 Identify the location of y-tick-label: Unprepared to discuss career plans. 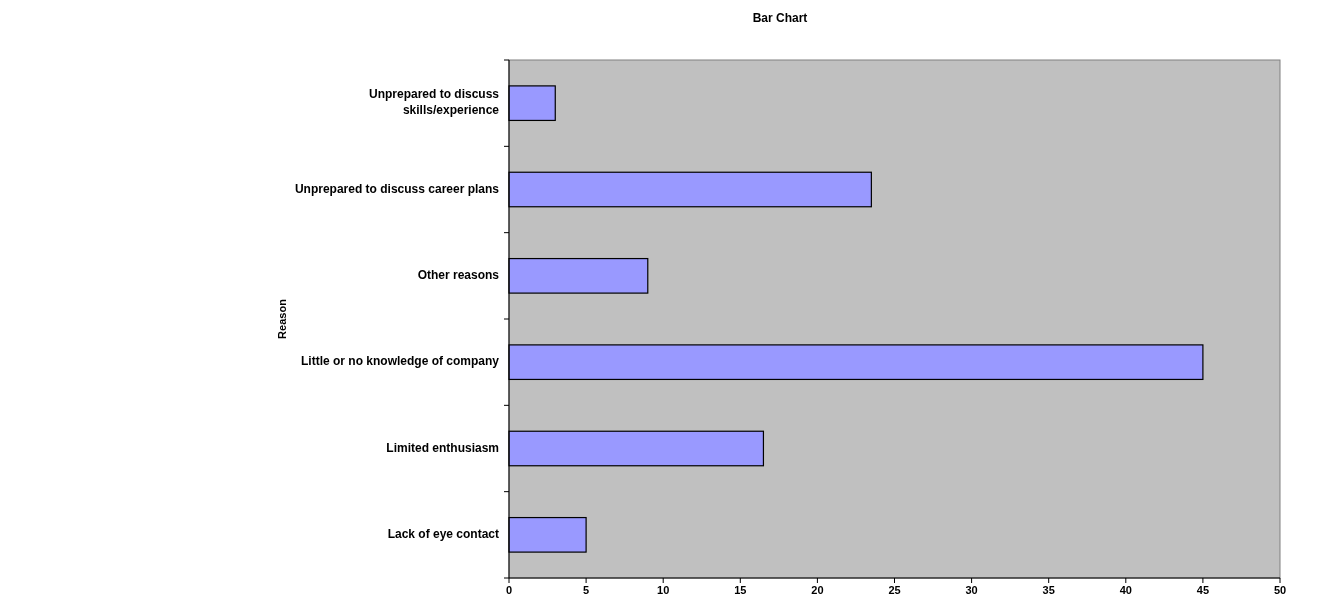
(397, 188).